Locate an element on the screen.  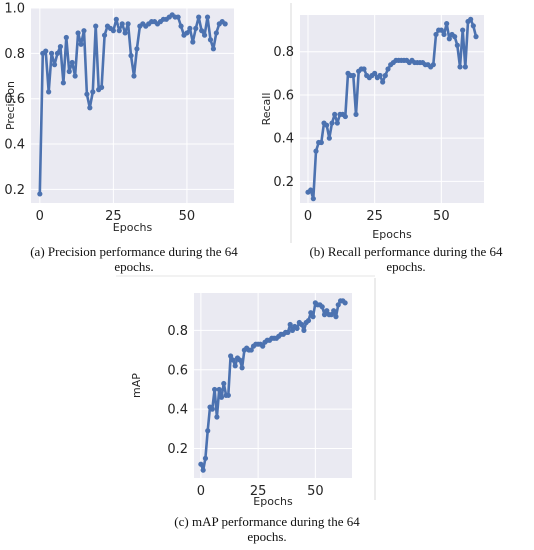
map-ytick-label: 0.6 is located at coordinates (177, 370).